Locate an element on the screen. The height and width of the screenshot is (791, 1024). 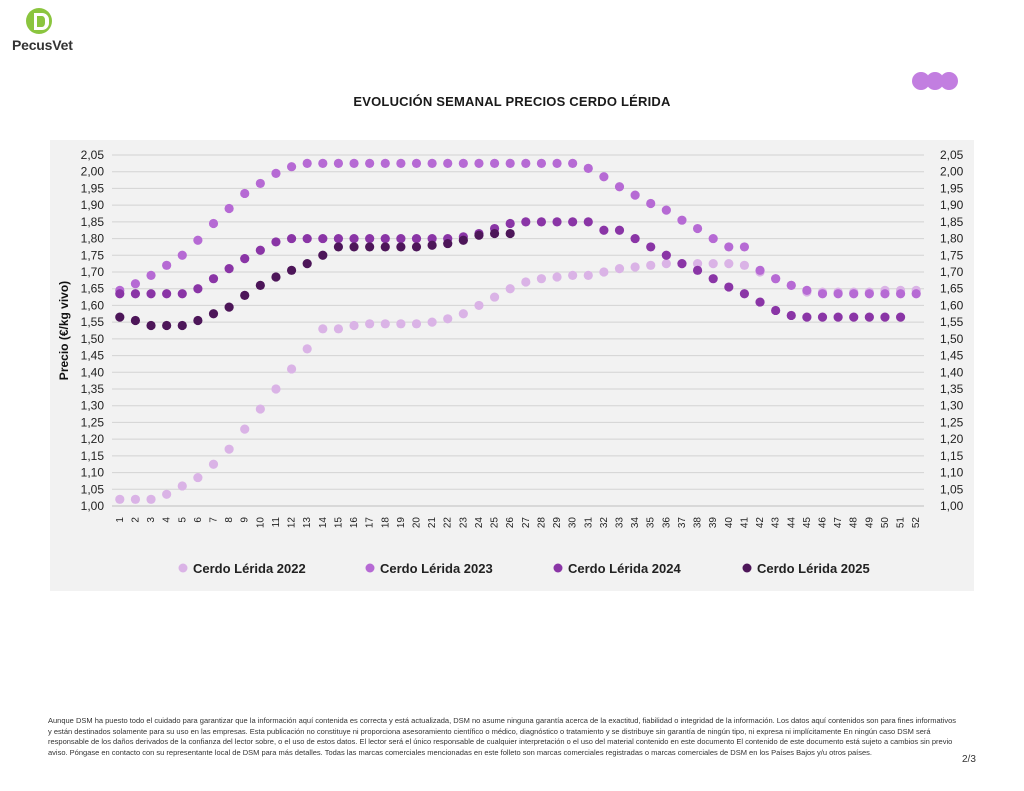
x-tick-label: 49 is located at coordinates (869, 523).